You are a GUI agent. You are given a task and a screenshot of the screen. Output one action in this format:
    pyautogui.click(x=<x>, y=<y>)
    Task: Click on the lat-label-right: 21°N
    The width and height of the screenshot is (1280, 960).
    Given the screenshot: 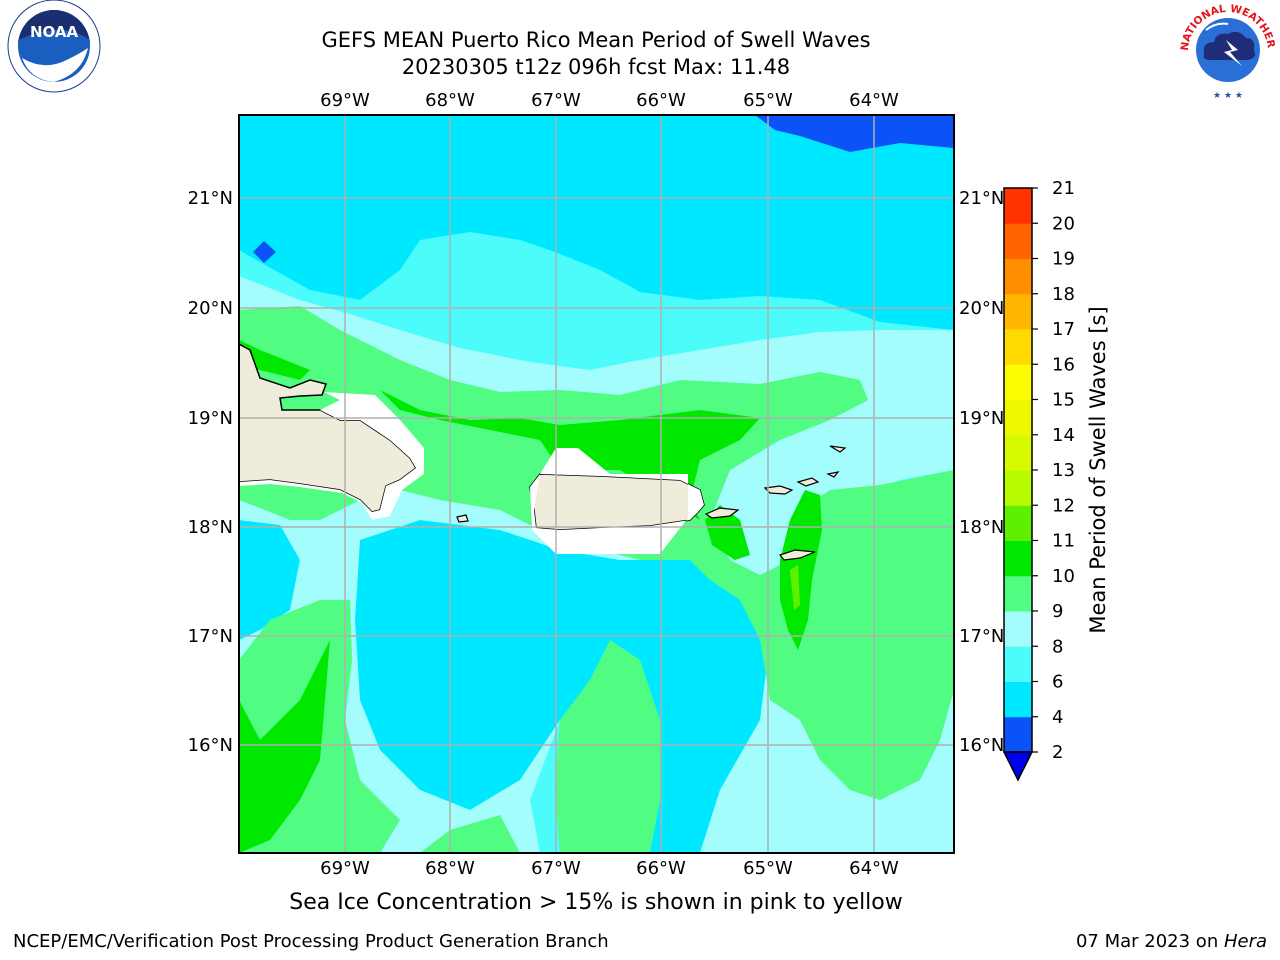 What is the action you would take?
    pyautogui.click(x=981, y=198)
    